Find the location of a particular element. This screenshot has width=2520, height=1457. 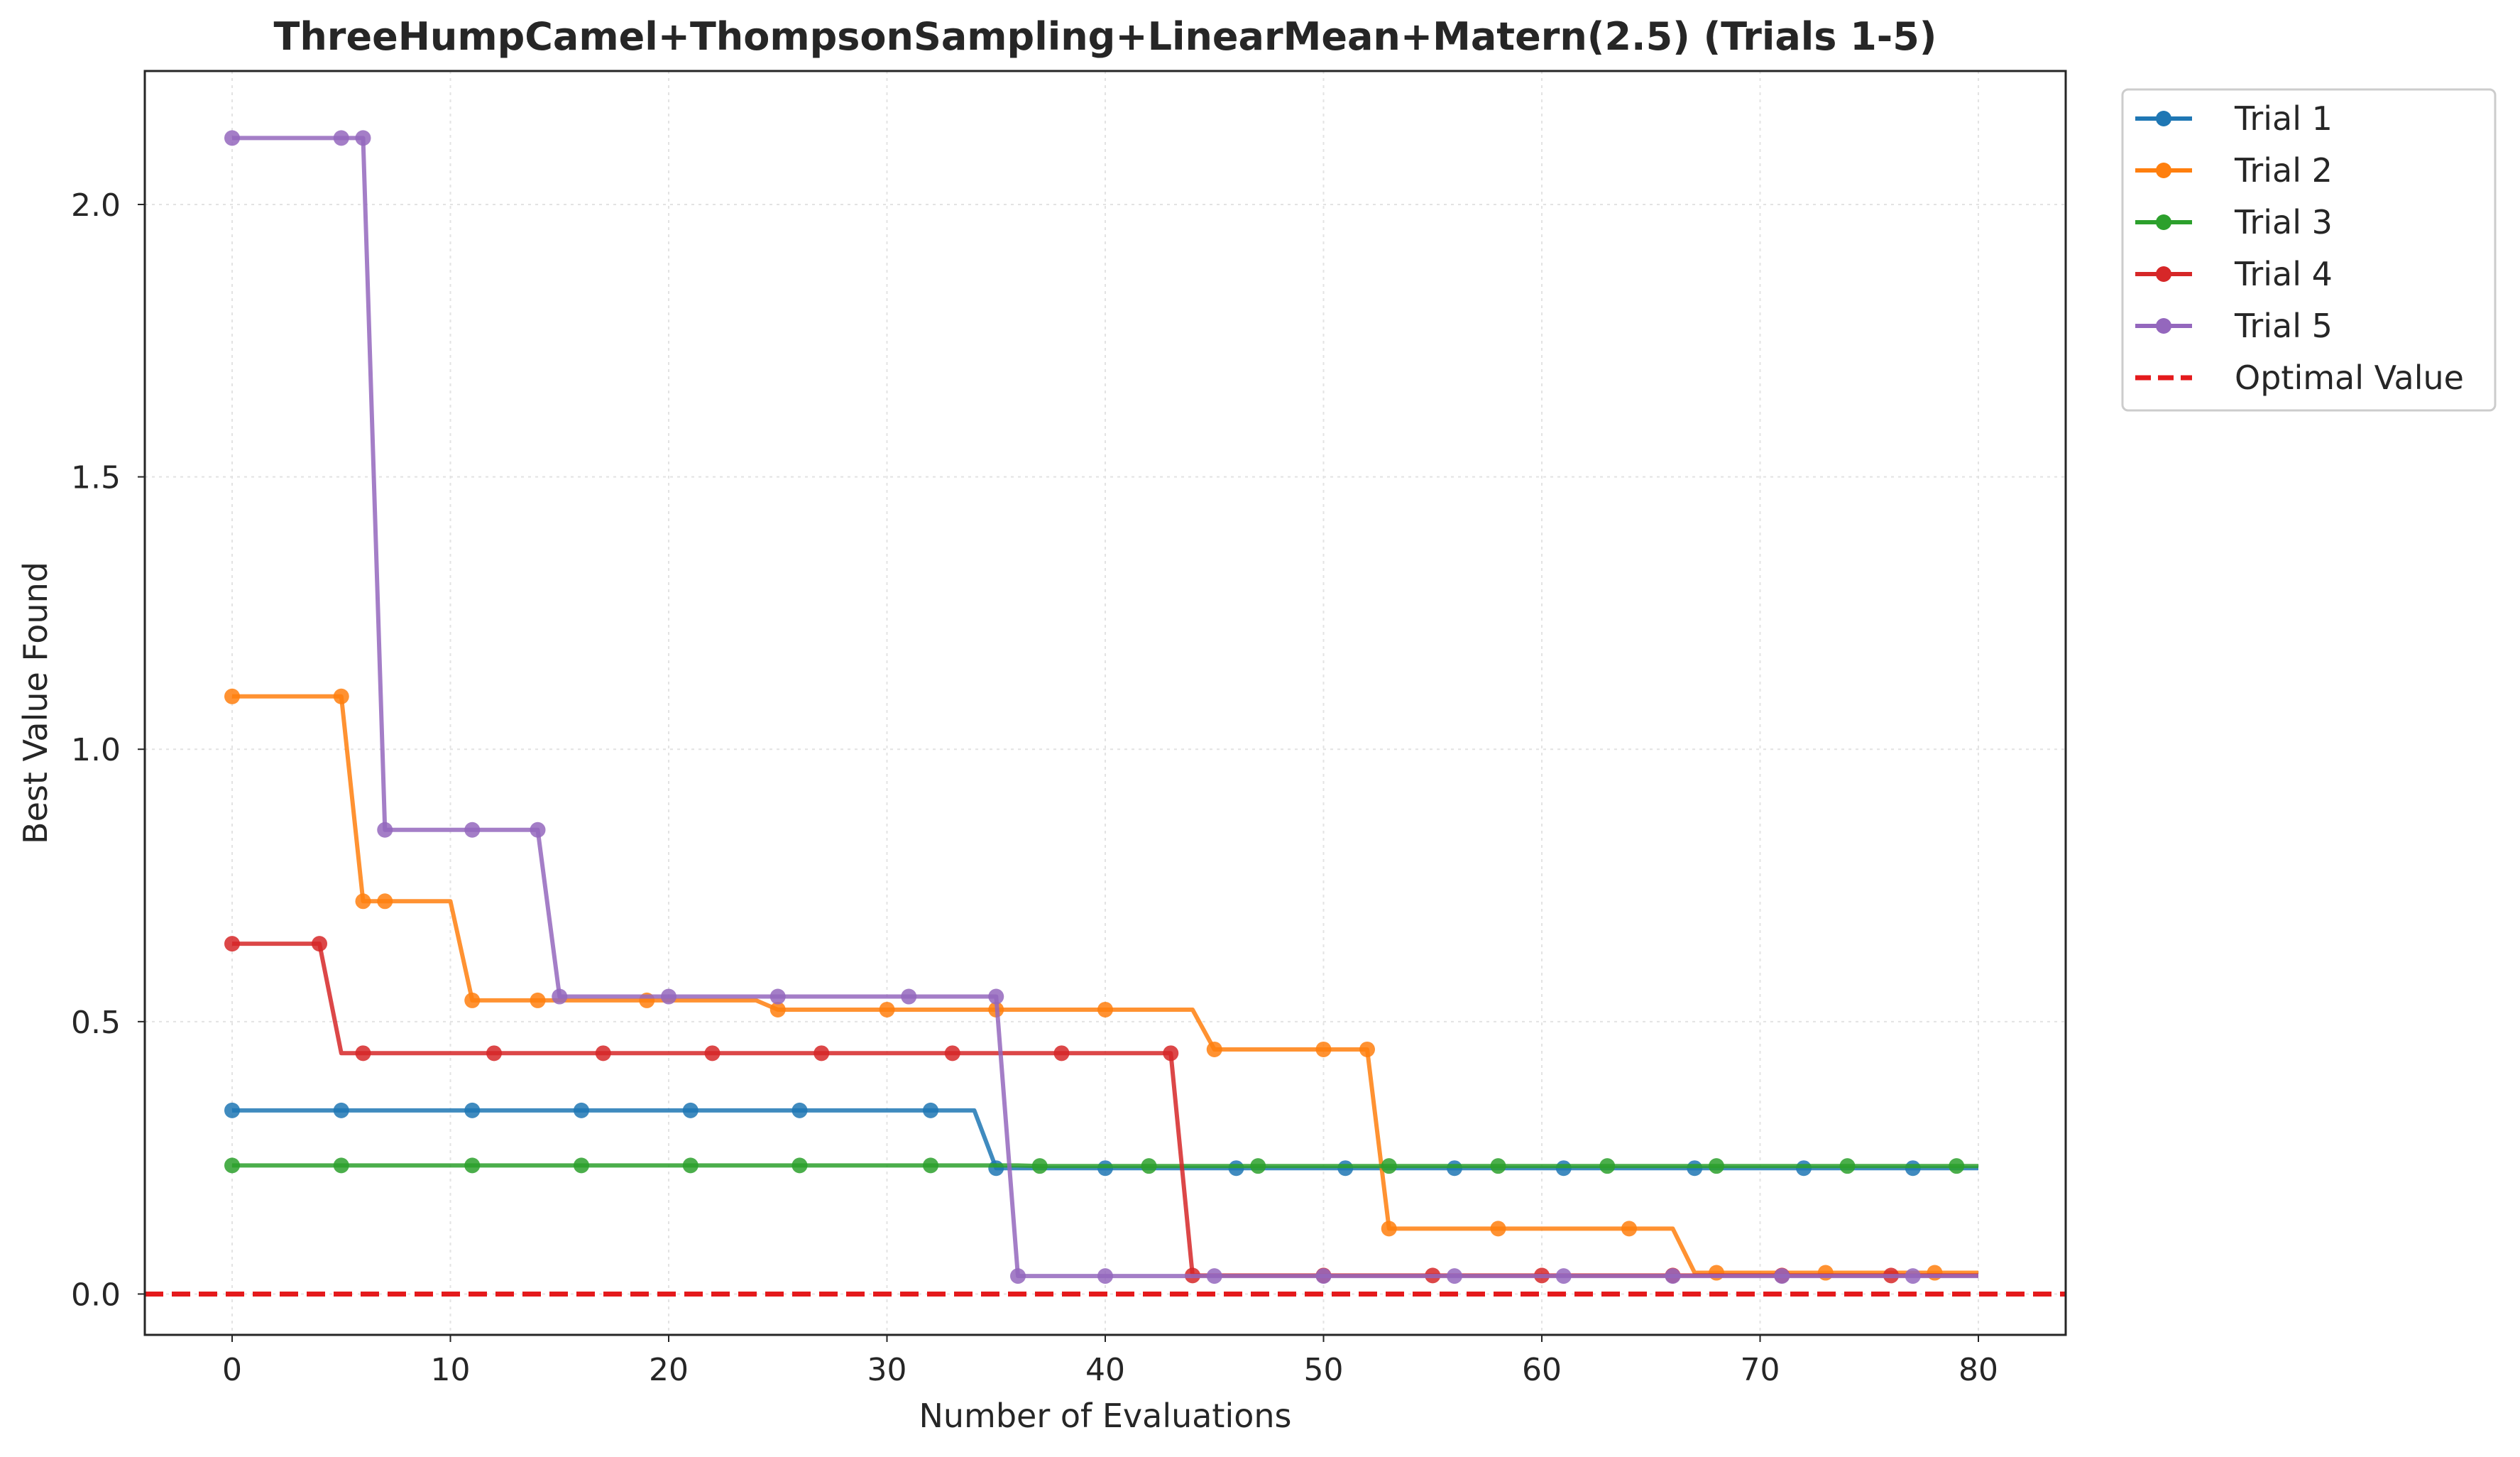

x-tick-label: 60 is located at coordinates (1542, 1370).